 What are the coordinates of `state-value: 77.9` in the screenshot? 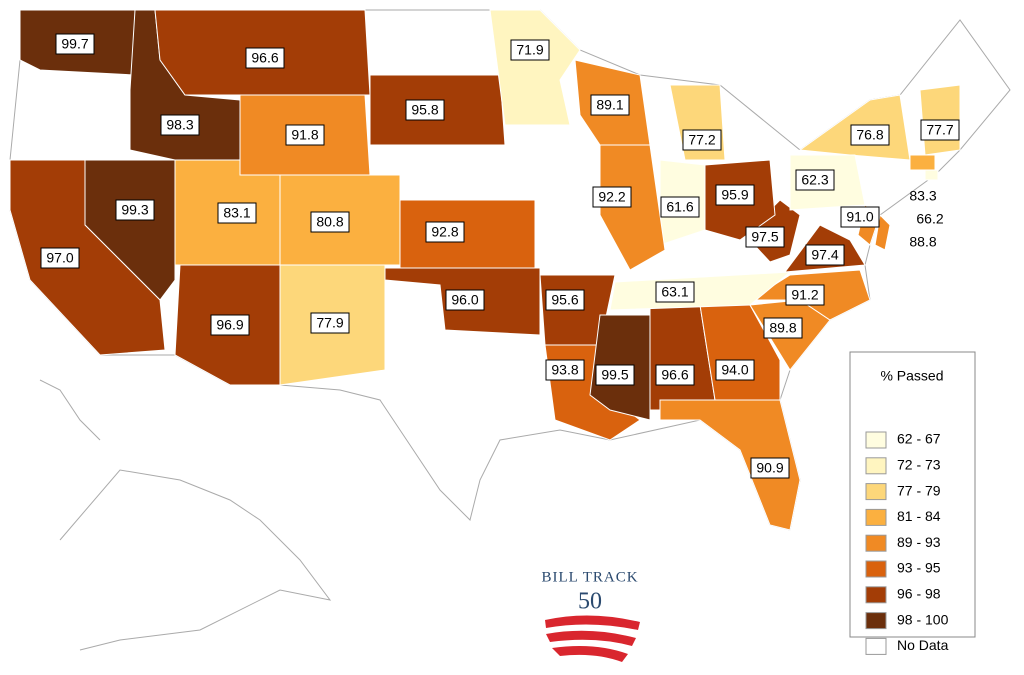 It's located at (329, 323).